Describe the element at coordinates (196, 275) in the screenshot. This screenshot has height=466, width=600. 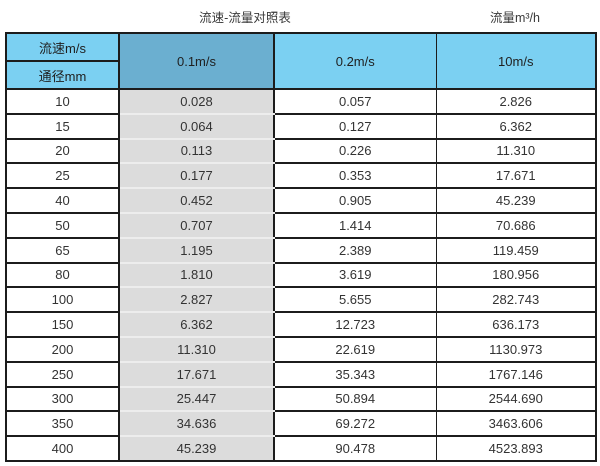
I see `flow-value-cell: 1.810` at that location.